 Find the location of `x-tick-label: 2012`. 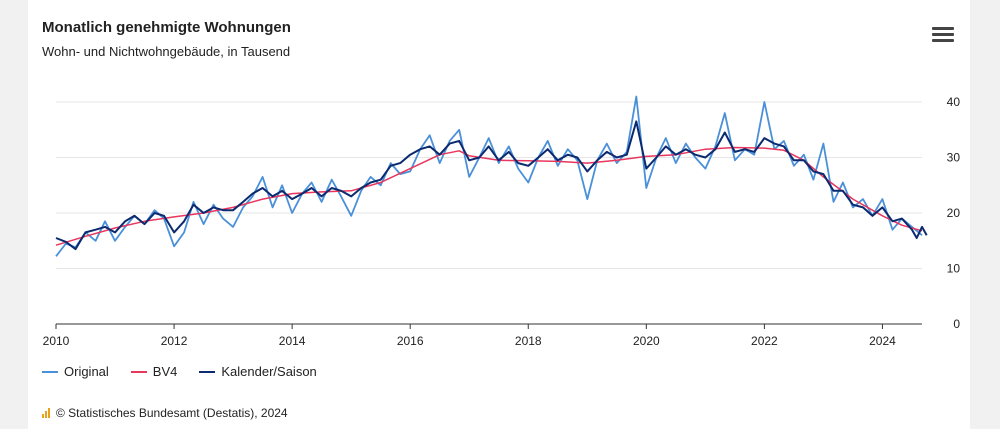

x-tick-label: 2012 is located at coordinates (174, 341).